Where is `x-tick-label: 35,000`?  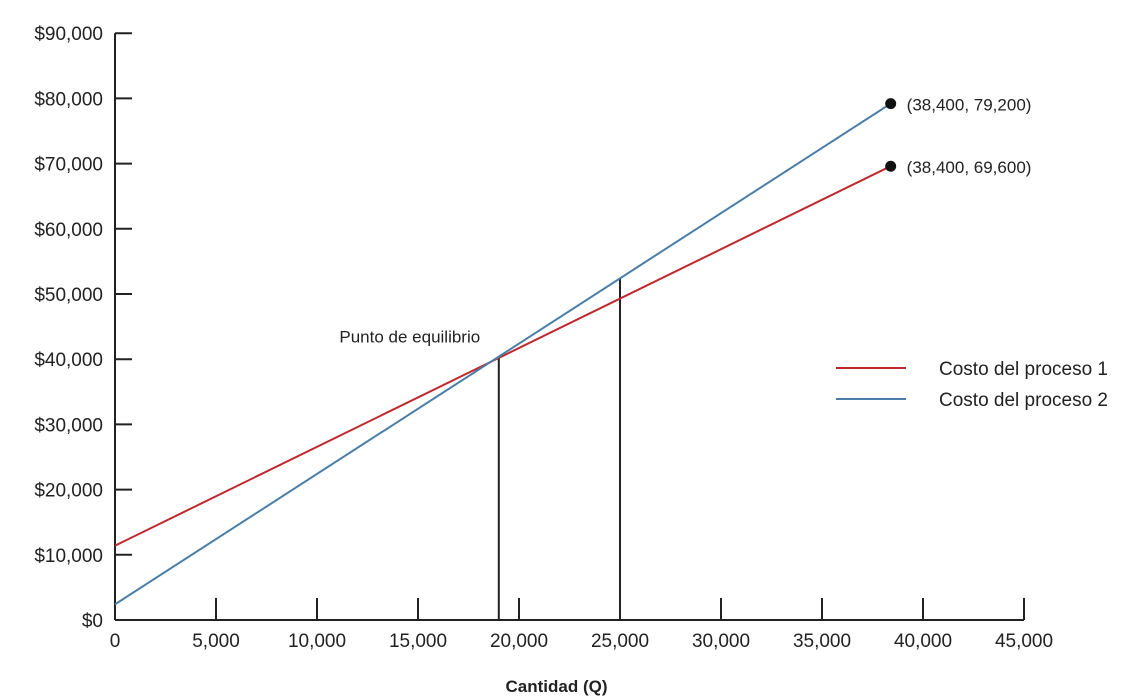
x-tick-label: 35,000 is located at coordinates (822, 641).